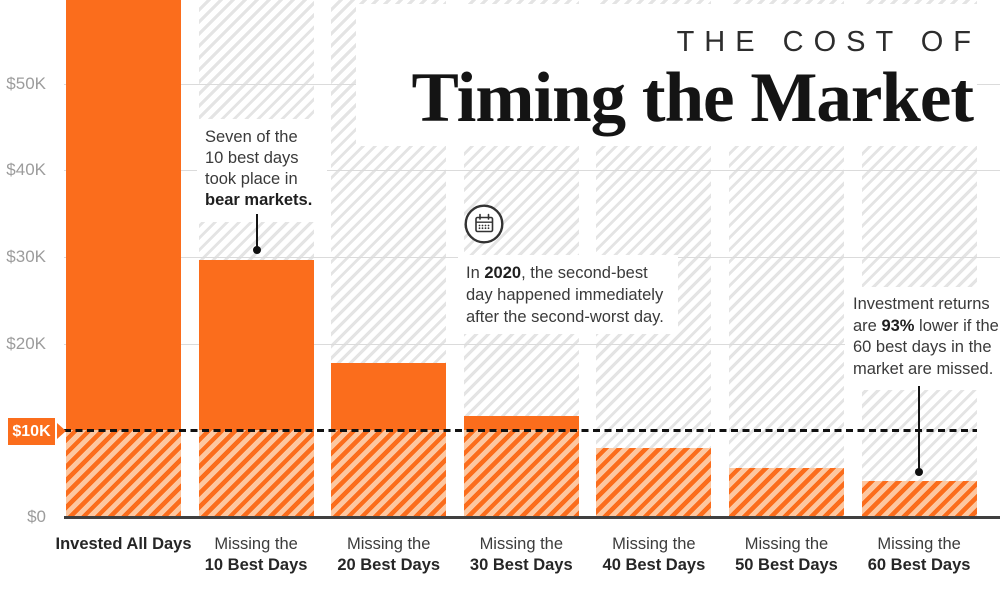 The width and height of the screenshot is (1000, 600). I want to click on x-axis-label: Missing the 50 Best Days, so click(786, 554).